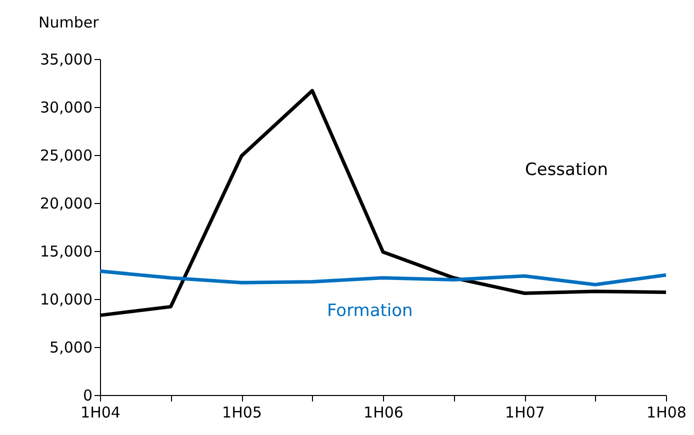 The image size is (694, 435). I want to click on series-label: Formation, so click(370, 311).